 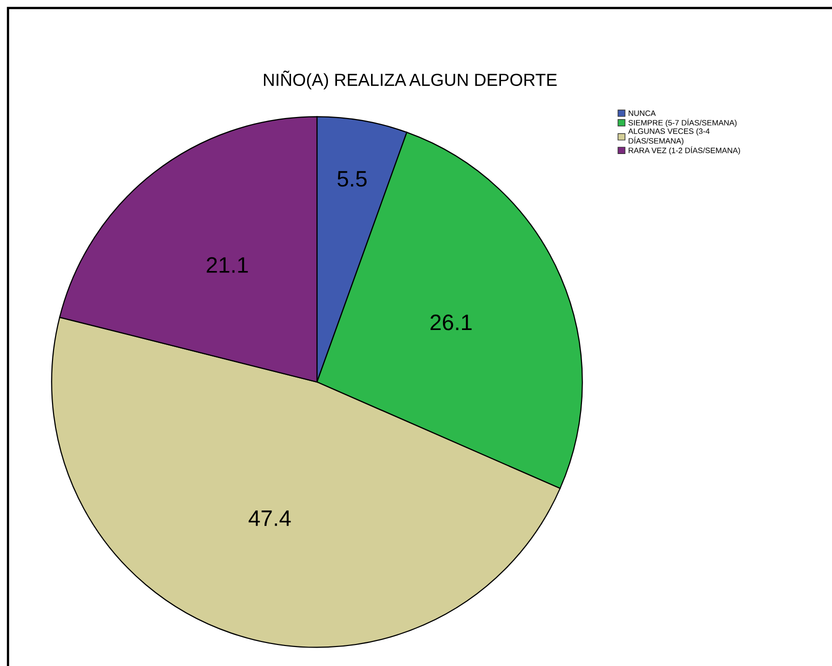 I want to click on chart-title: NIÑO(A) REALIZA ALGUN DEPORTE, so click(x=410, y=80).